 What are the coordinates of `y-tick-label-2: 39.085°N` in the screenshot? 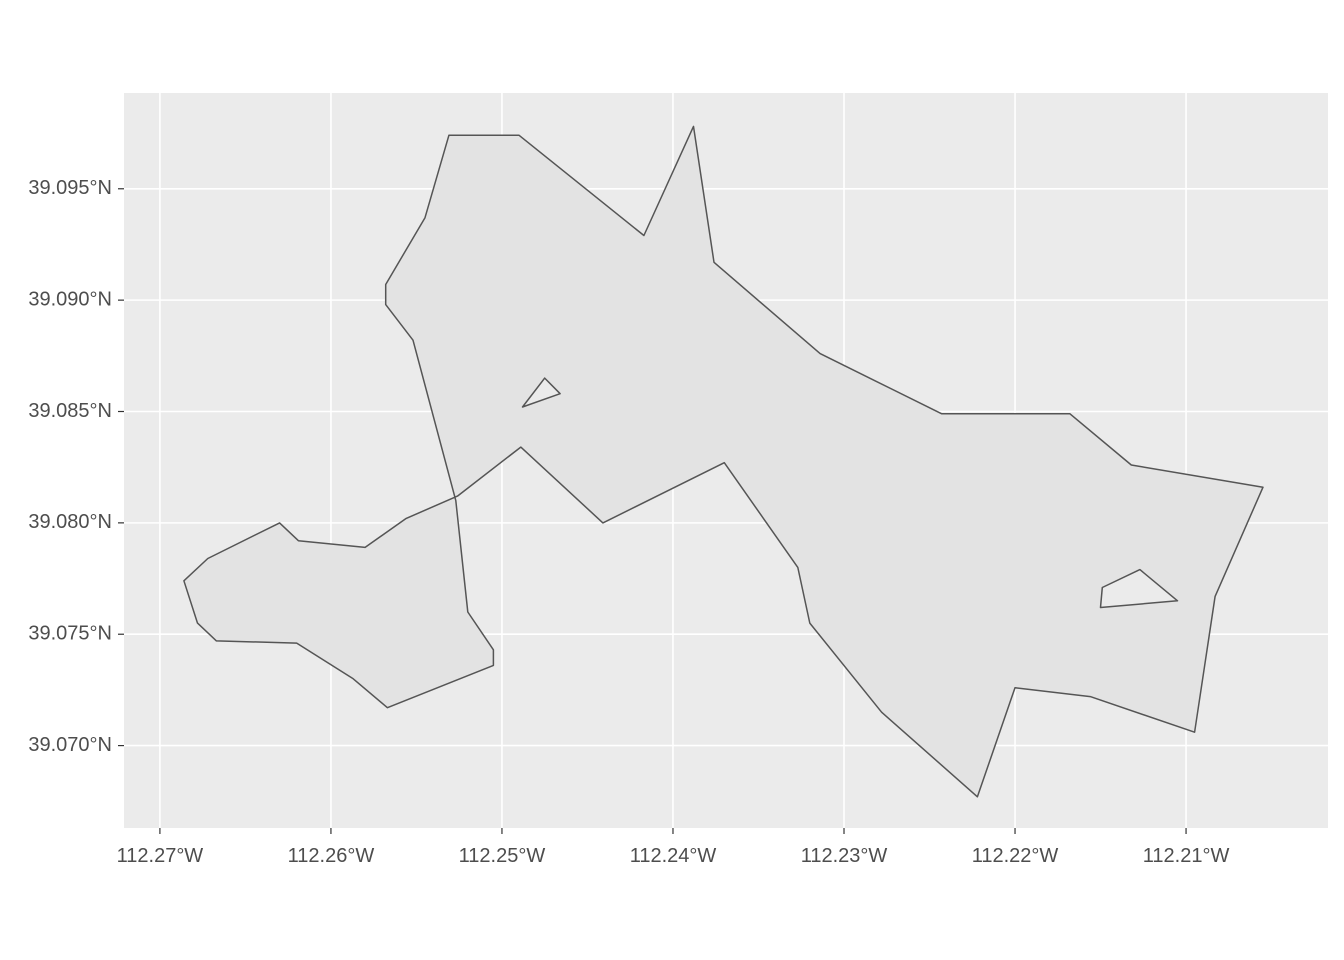 It's located at (70, 411).